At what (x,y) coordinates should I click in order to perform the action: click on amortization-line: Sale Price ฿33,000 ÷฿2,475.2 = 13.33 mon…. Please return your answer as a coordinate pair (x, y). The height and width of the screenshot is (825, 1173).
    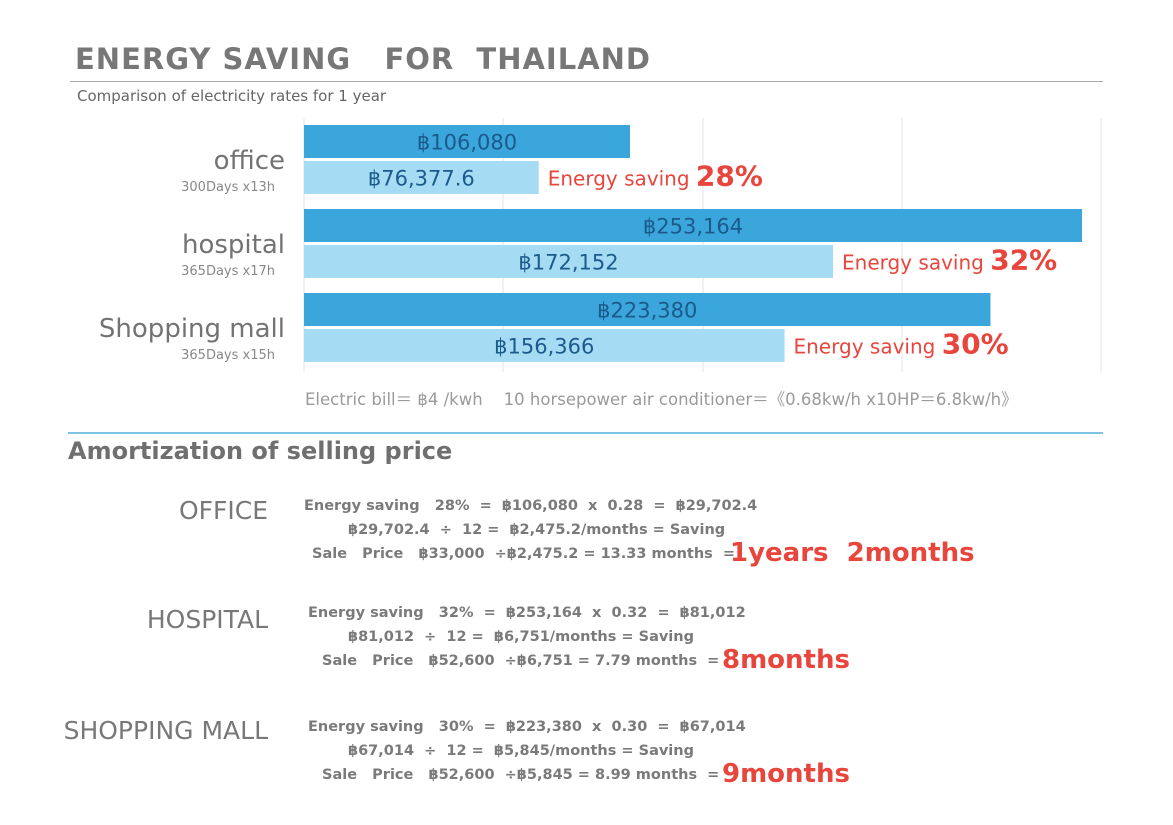
    Looking at the image, I should click on (524, 554).